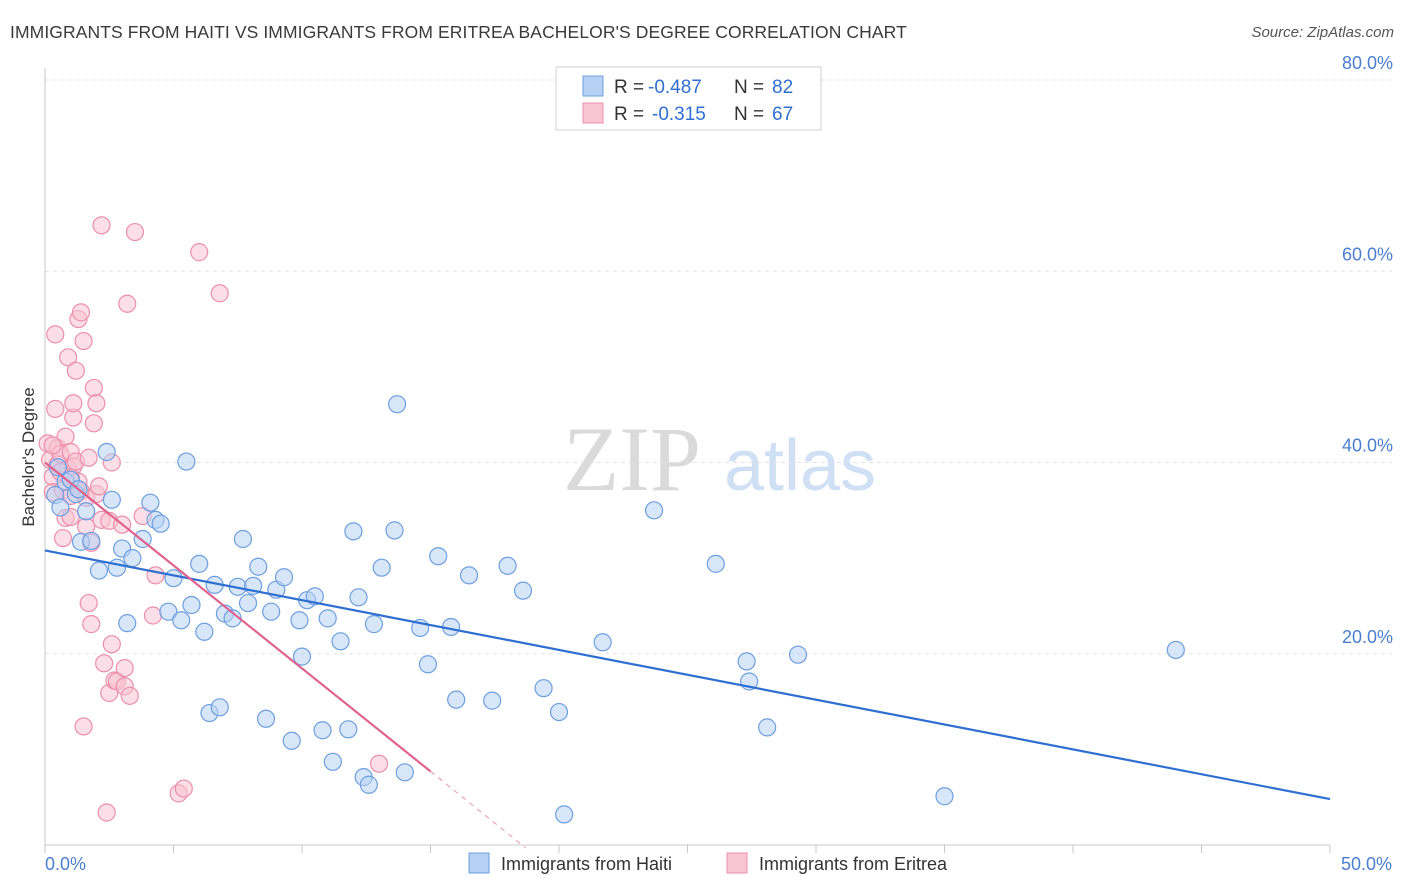  I want to click on stats-legend: R = -0.487 N = 82 R = -0.315 N = 67, so click(688, 98).